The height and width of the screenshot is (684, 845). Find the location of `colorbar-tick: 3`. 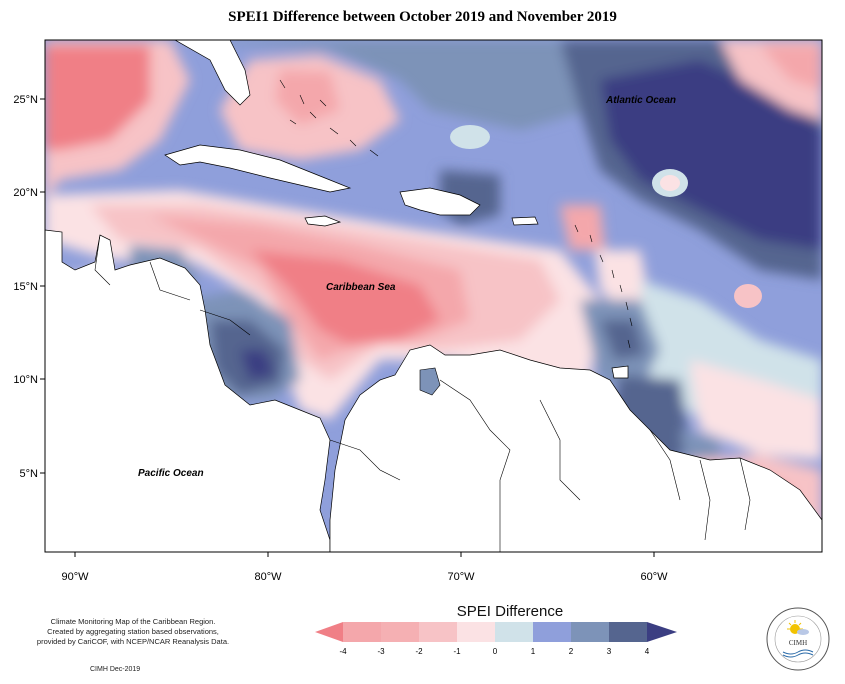

colorbar-tick: 3 is located at coordinates (609, 651).